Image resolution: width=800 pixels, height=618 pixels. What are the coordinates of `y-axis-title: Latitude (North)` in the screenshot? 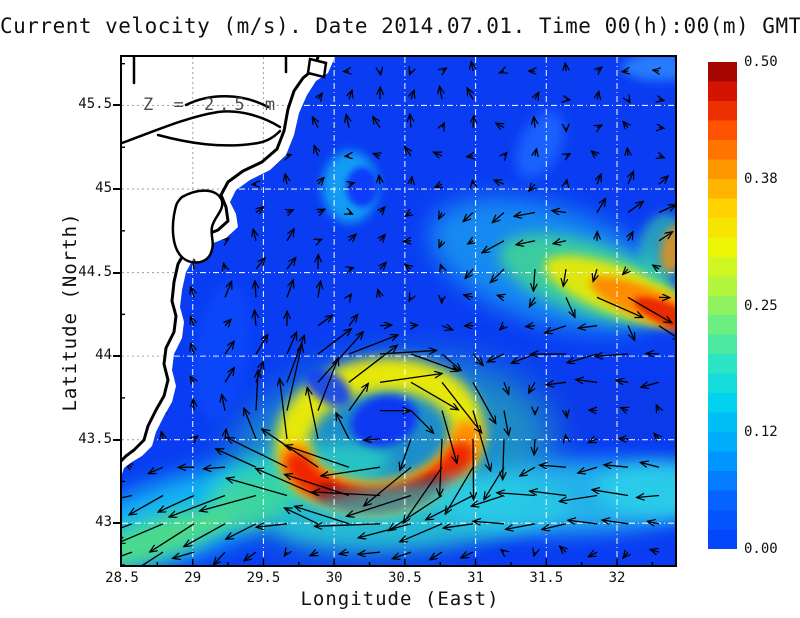 It's located at (70, 312).